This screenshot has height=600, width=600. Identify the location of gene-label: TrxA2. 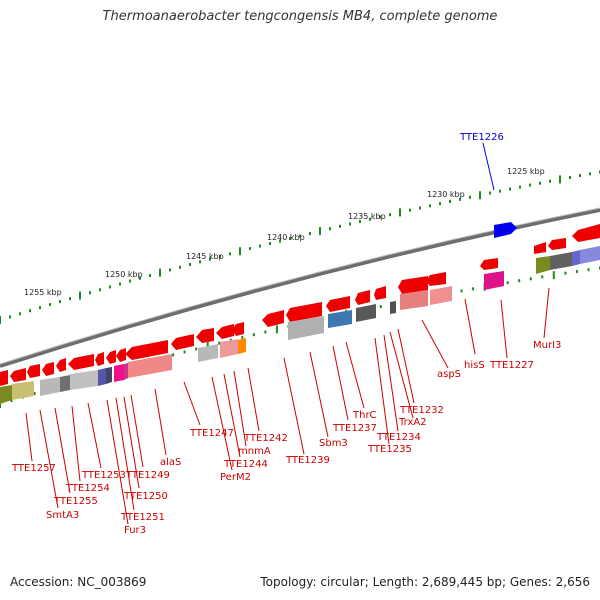
(412, 422).